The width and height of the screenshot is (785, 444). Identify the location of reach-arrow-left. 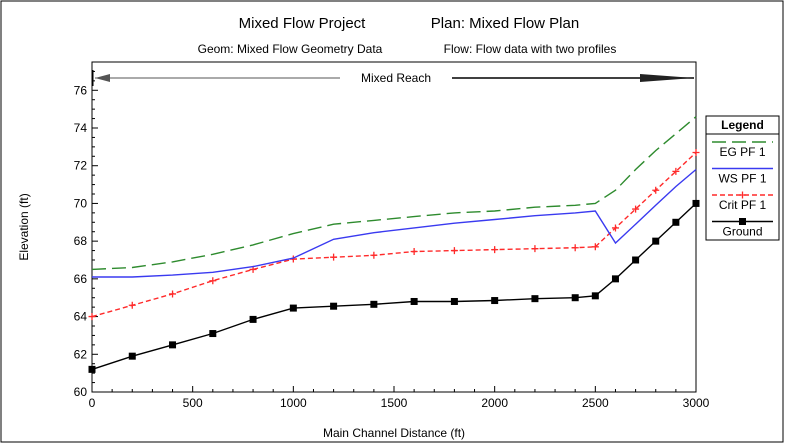
(102, 78).